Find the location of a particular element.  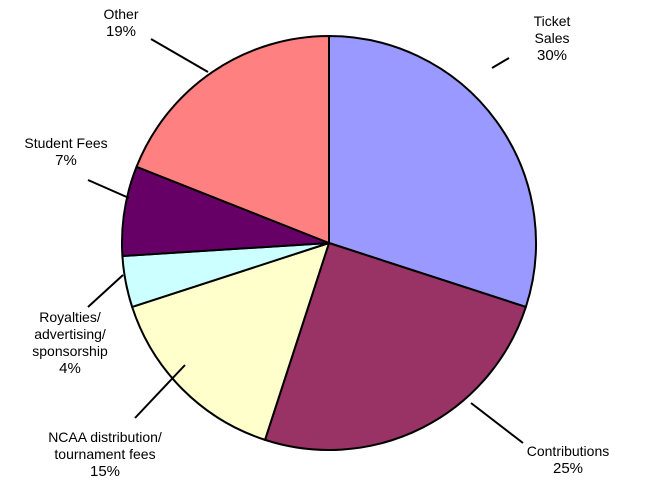

pie-slice-ncaa-distribution-tournament-fees is located at coordinates (230, 341).